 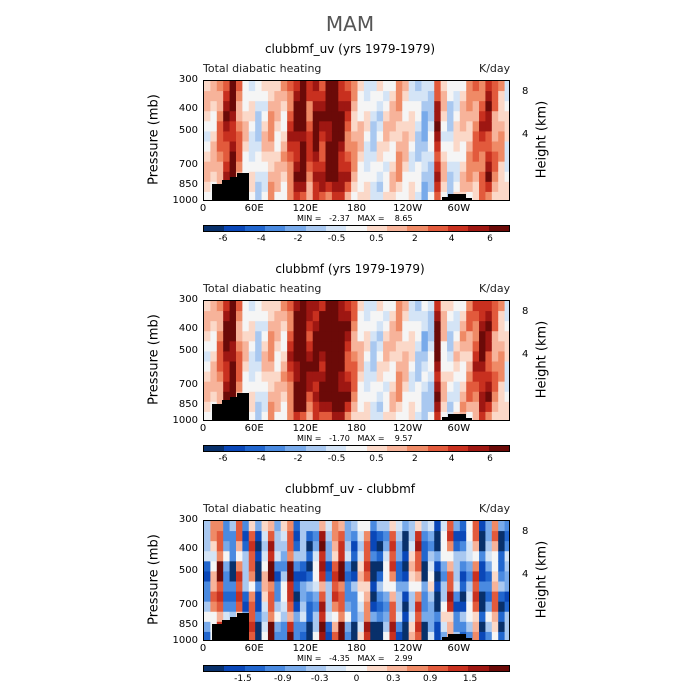 I want to click on x-tick-label: 0, so click(x=203, y=428).